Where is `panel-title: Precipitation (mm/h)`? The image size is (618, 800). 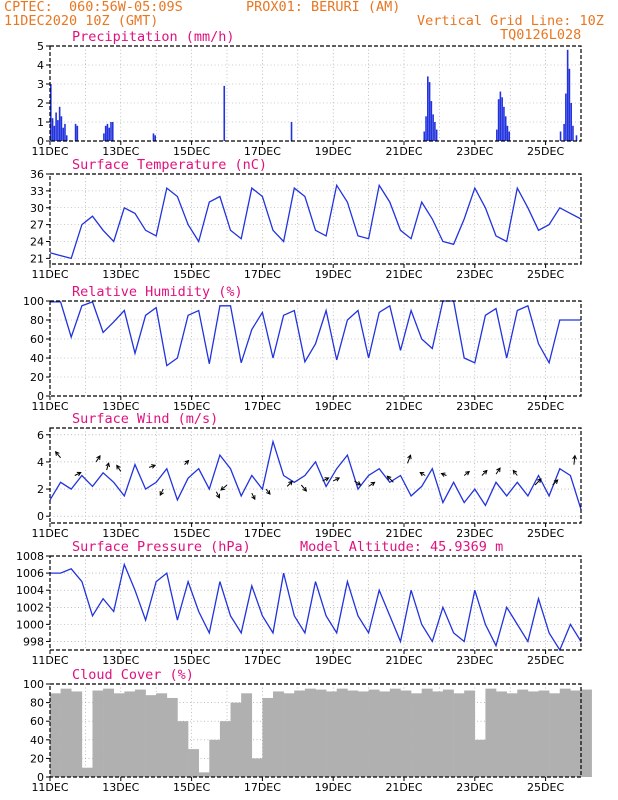
panel-title: Precipitation (mm/h) is located at coordinates (153, 37).